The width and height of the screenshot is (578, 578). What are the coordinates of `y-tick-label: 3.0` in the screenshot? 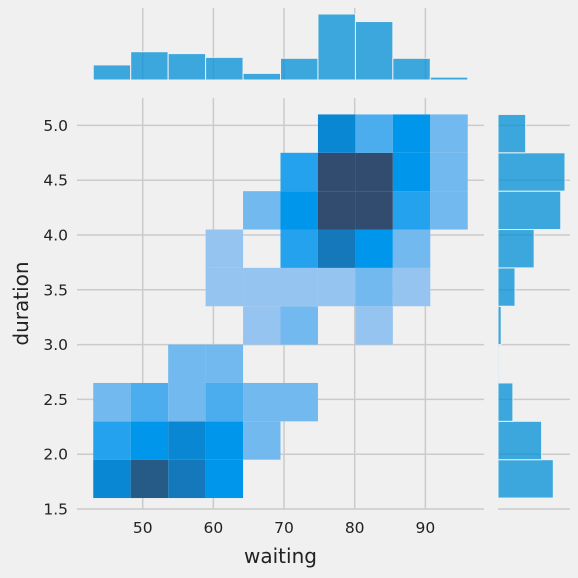 It's located at (55, 345).